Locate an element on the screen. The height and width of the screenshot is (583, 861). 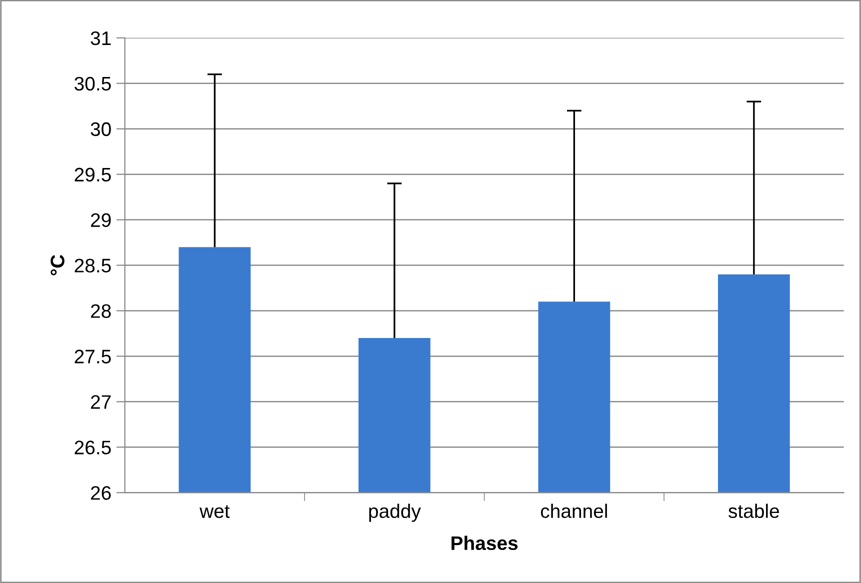
x-tick-label: stable is located at coordinates (753, 511).